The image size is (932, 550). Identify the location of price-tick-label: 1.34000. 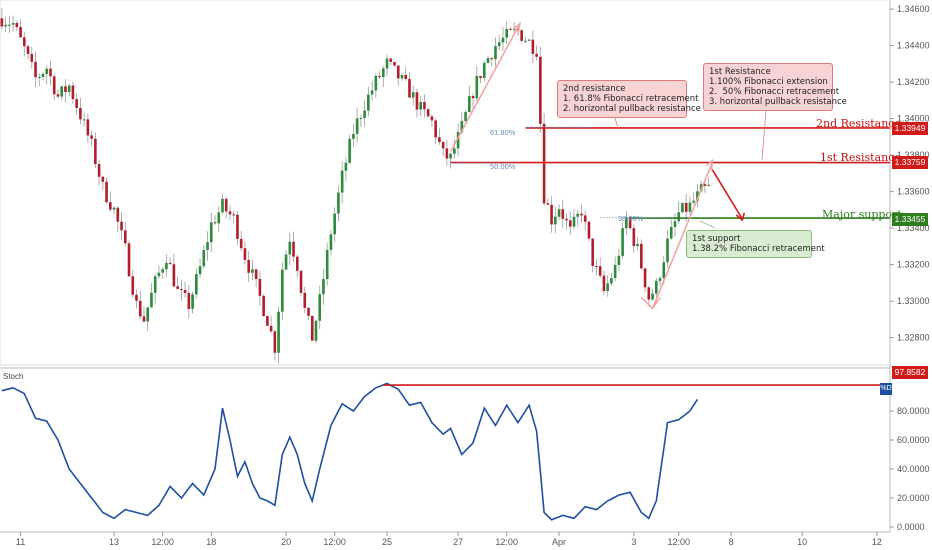
(913, 119).